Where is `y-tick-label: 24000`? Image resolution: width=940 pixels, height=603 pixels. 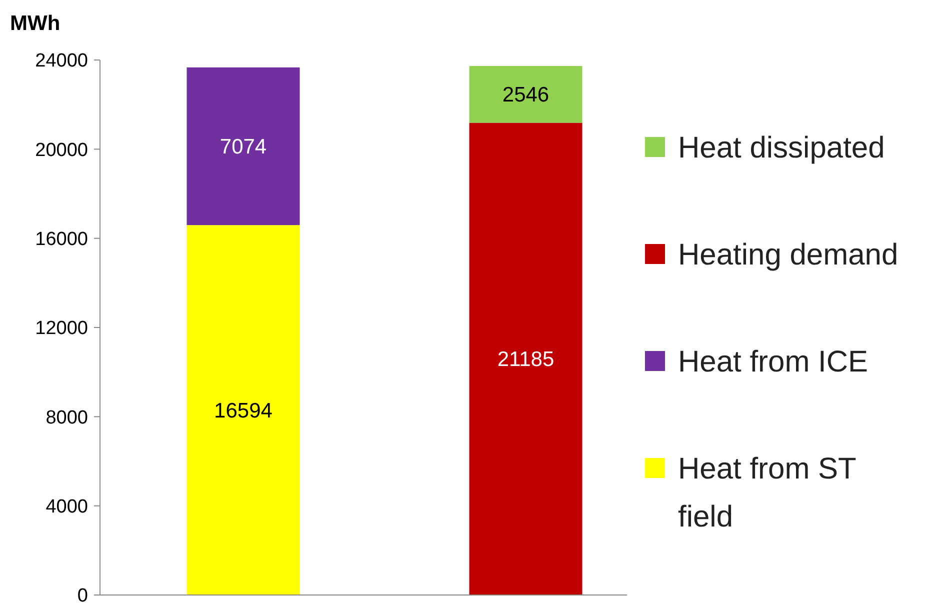 y-tick-label: 24000 is located at coordinates (61, 61).